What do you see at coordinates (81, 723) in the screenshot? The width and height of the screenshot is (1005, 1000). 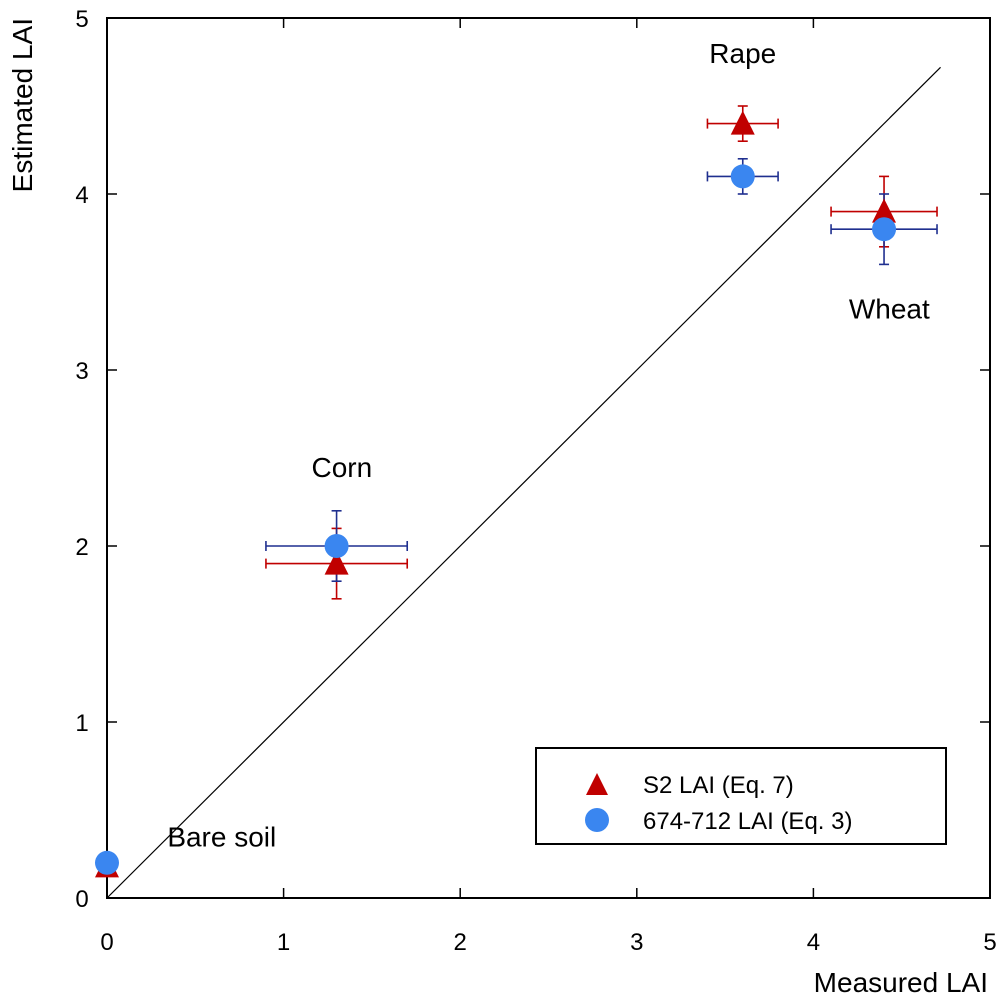 I see `y-tick-label: 1` at bounding box center [81, 723].